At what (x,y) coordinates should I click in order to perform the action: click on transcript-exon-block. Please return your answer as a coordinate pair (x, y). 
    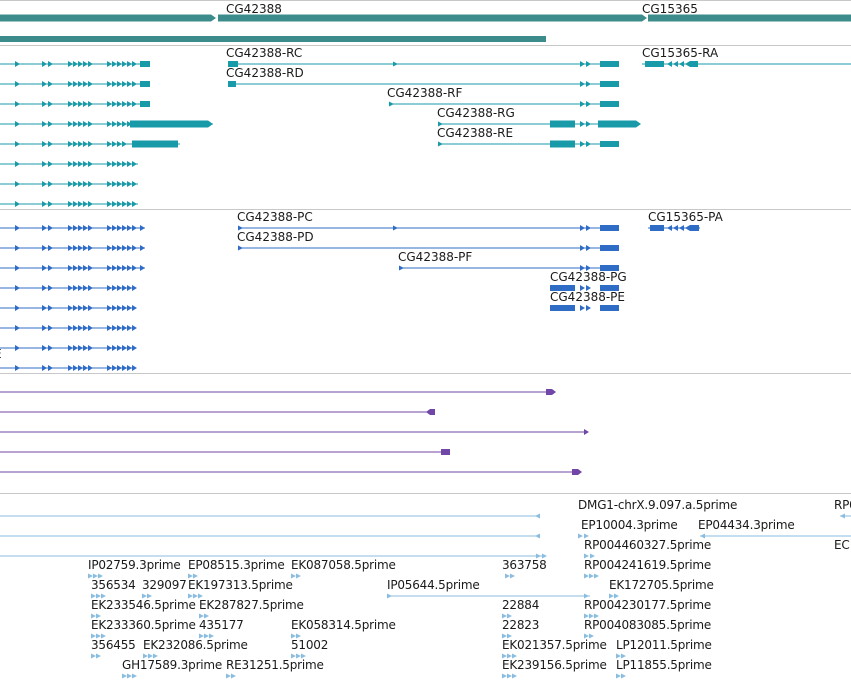
    Looking at the image, I should click on (145, 104).